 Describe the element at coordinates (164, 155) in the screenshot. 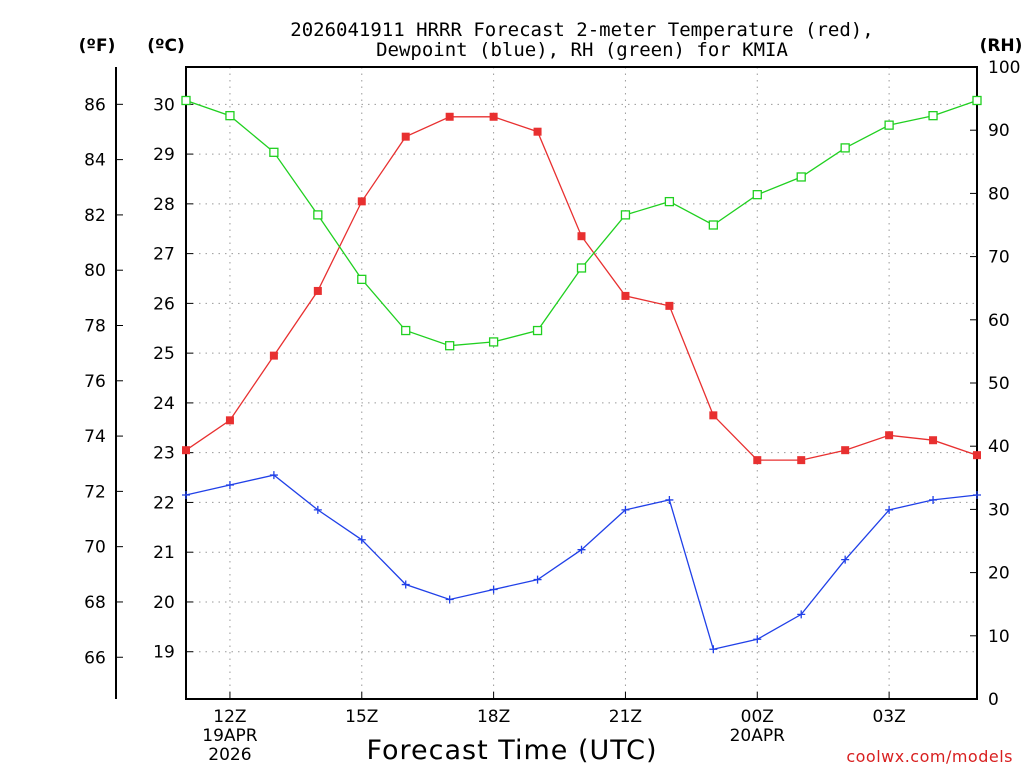

I see `celsius-tick-label: 29` at that location.